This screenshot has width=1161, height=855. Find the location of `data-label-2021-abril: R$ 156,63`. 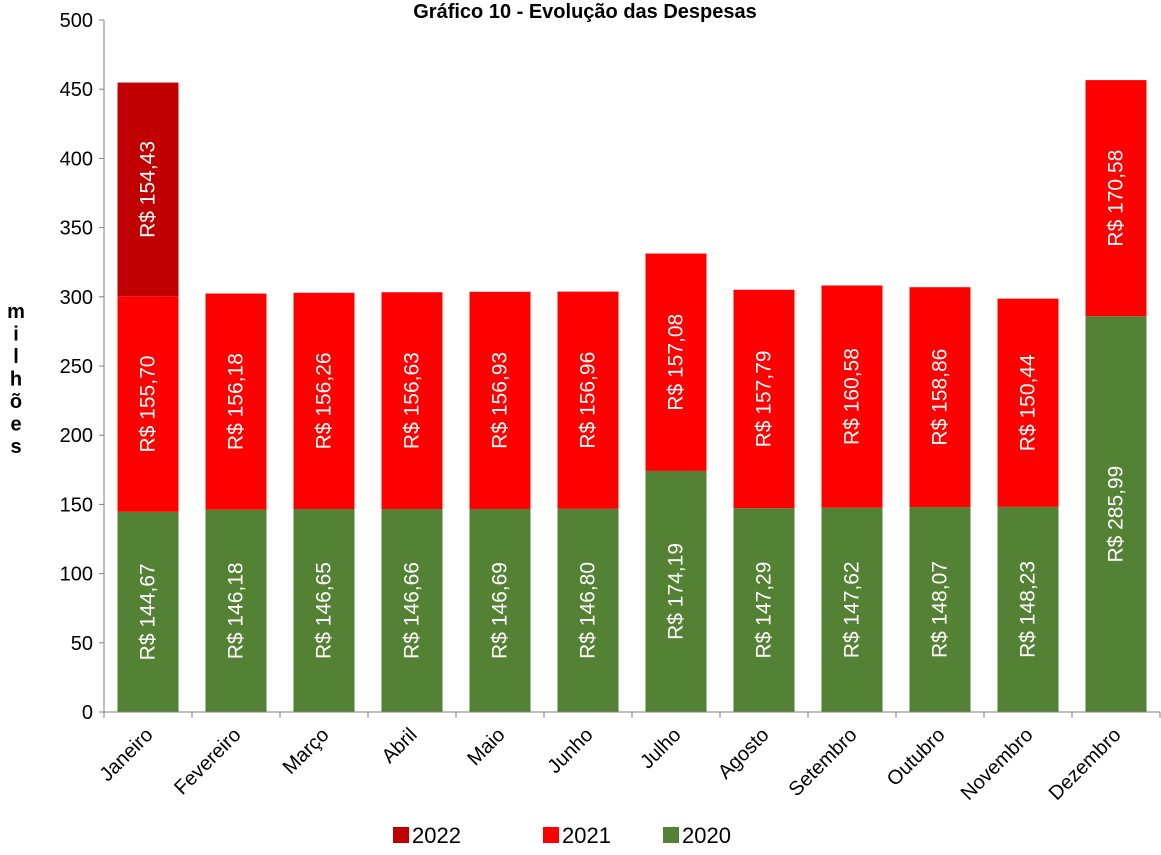

data-label-2021-abril: R$ 156,63 is located at coordinates (412, 400).